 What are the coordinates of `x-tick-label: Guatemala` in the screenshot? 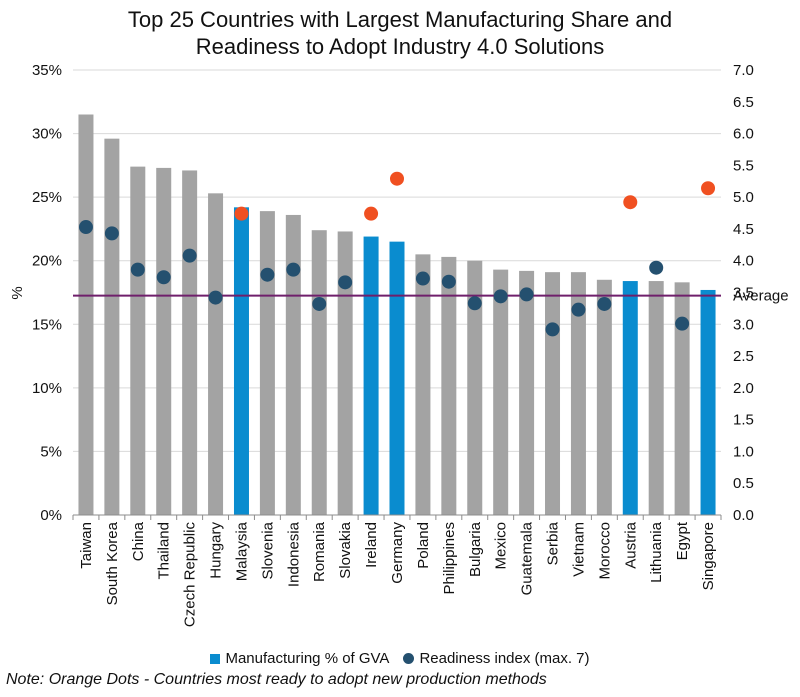 It's located at (527, 558).